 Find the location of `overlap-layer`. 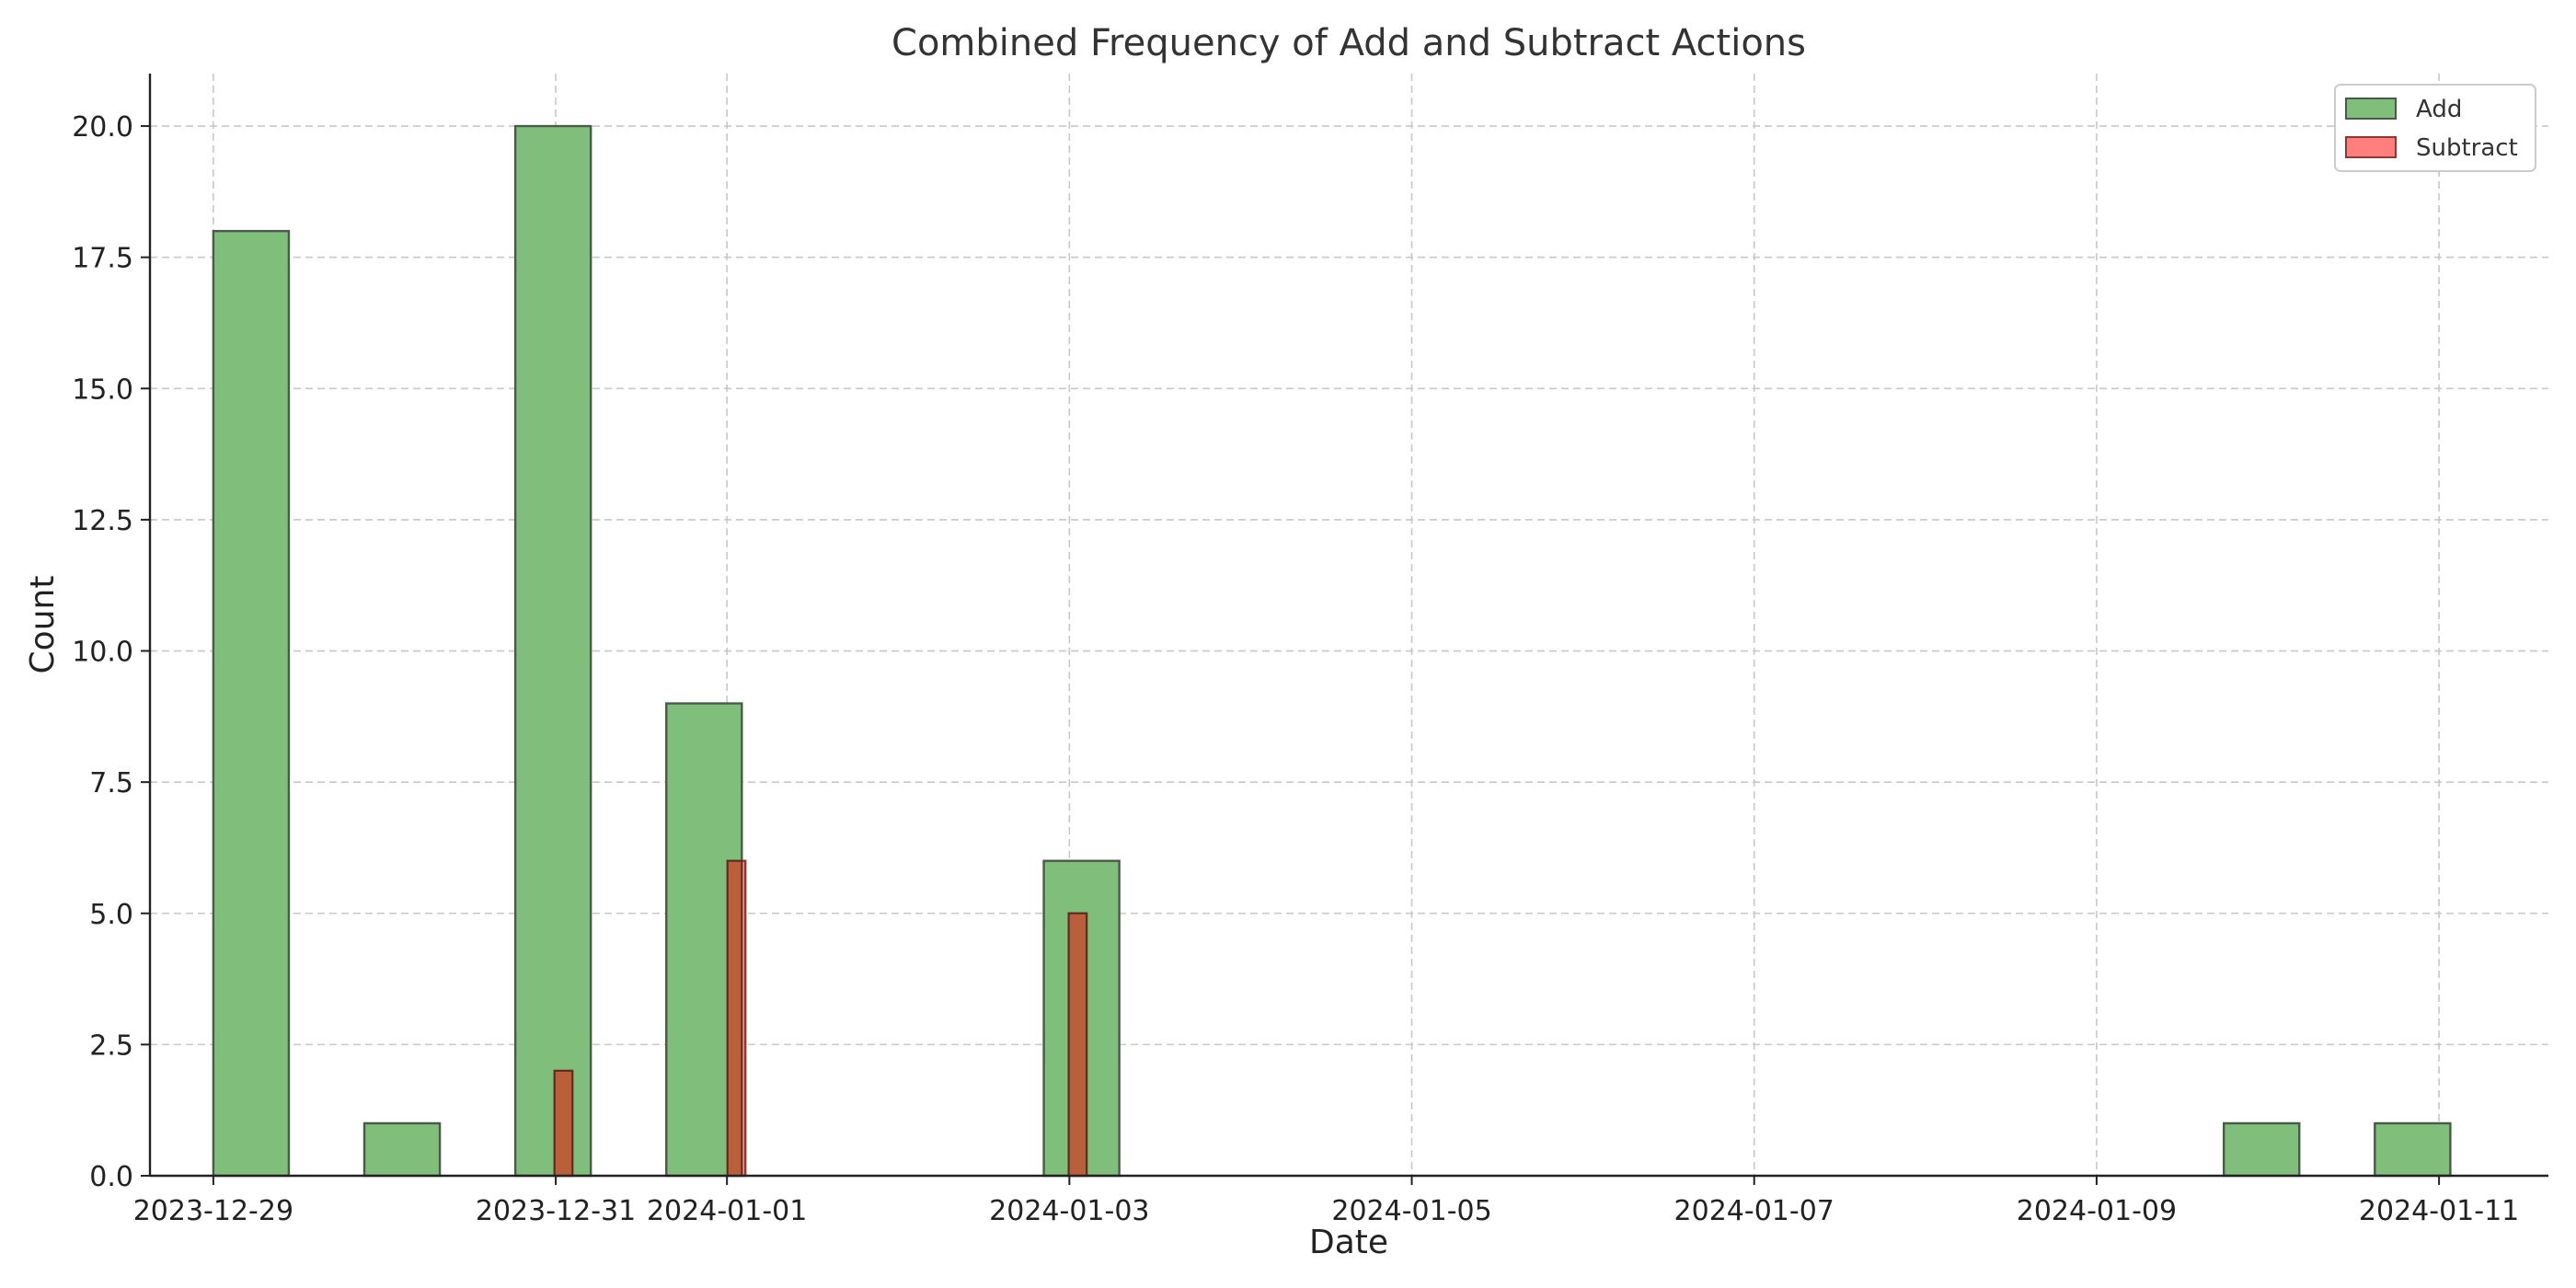

overlap-layer is located at coordinates (820, 1018).